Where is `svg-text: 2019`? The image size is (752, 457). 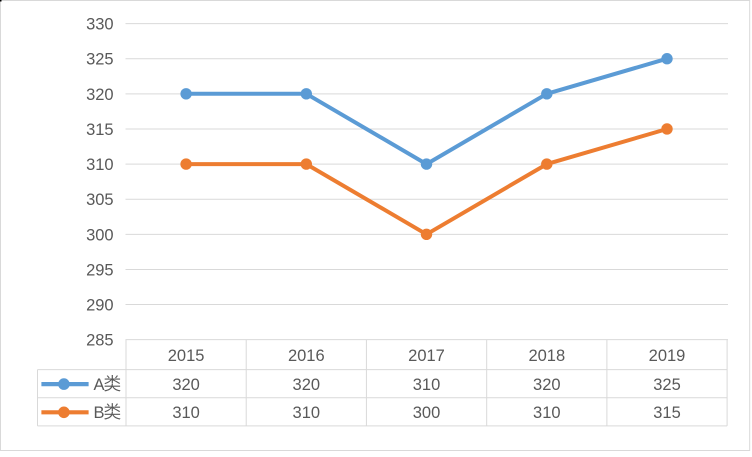 svg-text: 2019 is located at coordinates (667, 356).